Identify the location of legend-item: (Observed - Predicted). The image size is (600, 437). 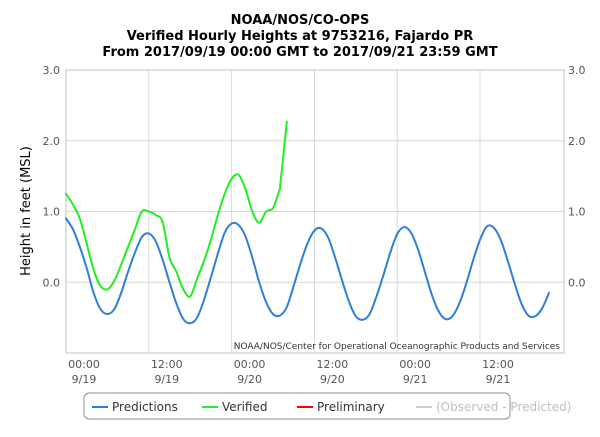
(493, 407).